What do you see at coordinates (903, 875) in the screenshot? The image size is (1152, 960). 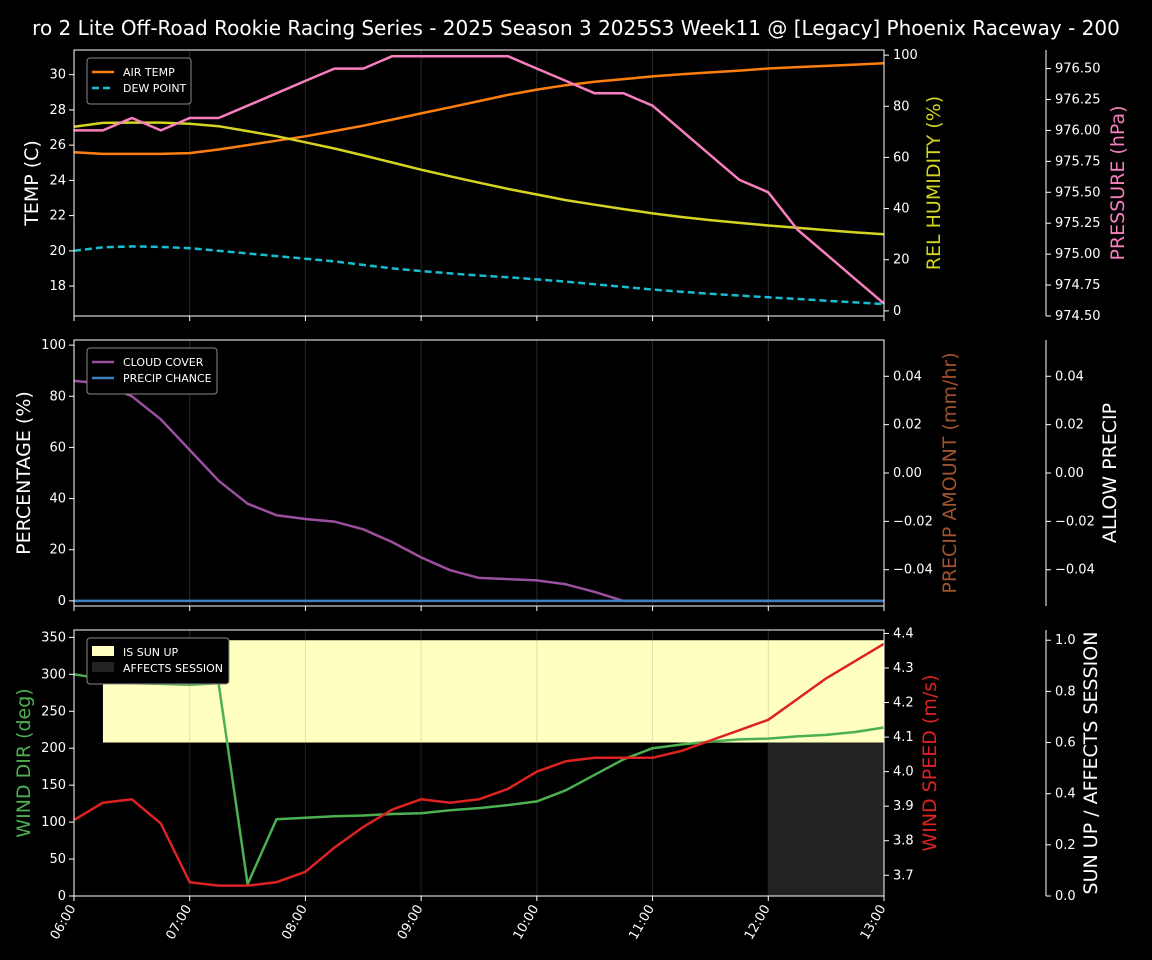 I see `right-axis-tick-label: 3.7` at bounding box center [903, 875].